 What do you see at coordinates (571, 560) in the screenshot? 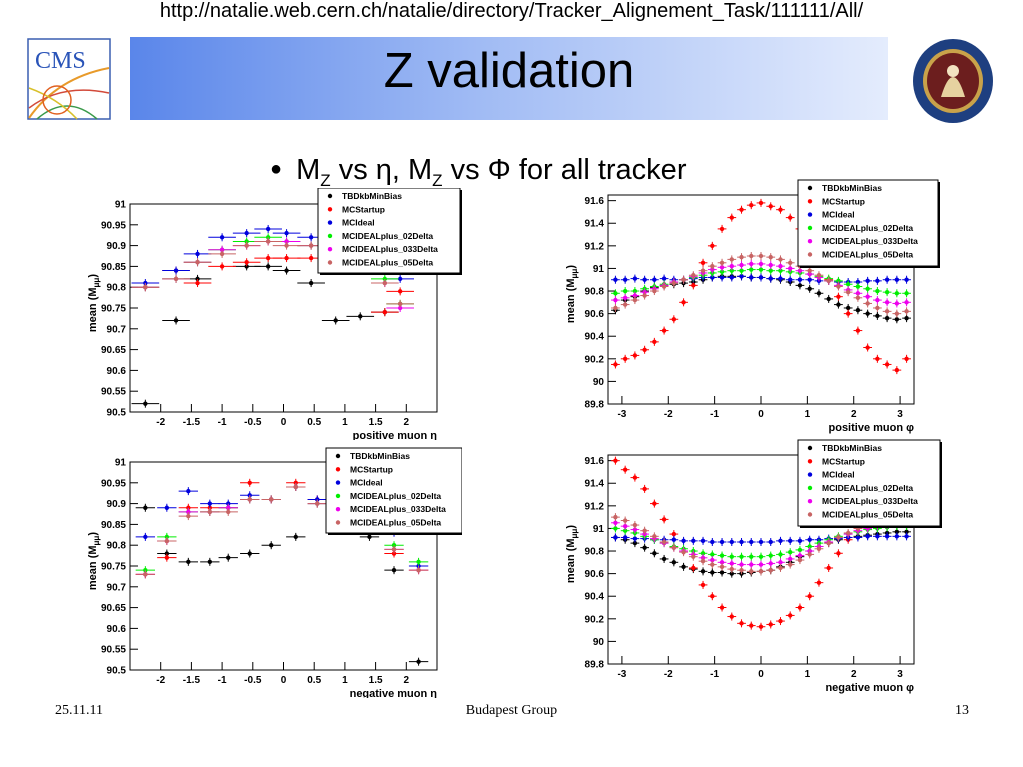
I see `y-axis-label-main: mean (M` at bounding box center [571, 560].